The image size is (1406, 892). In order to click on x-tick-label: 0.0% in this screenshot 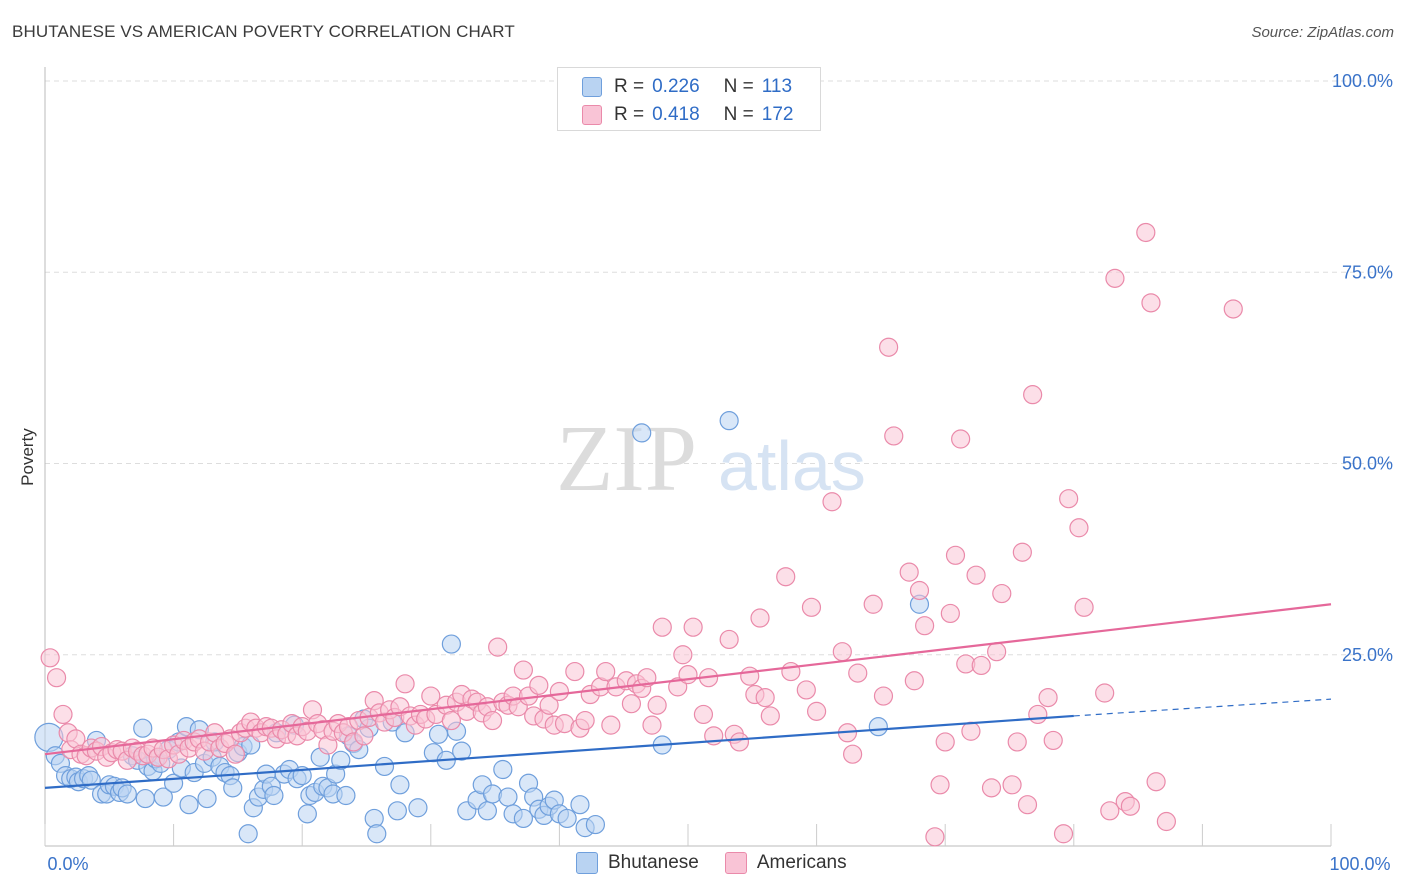, I will do `click(67, 864)`.